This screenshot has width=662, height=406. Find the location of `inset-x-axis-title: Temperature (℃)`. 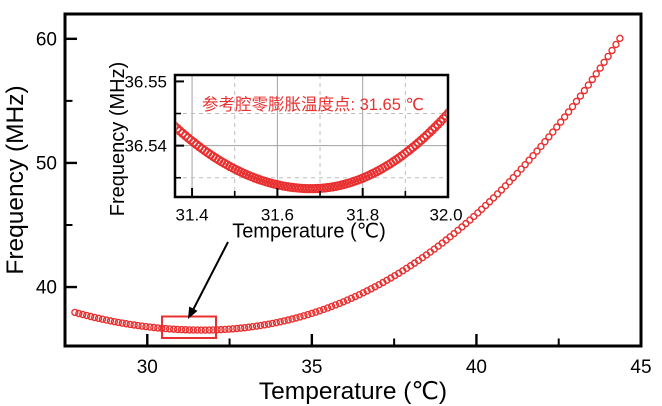

inset-x-axis-title: Temperature (℃) is located at coordinates (309, 232).